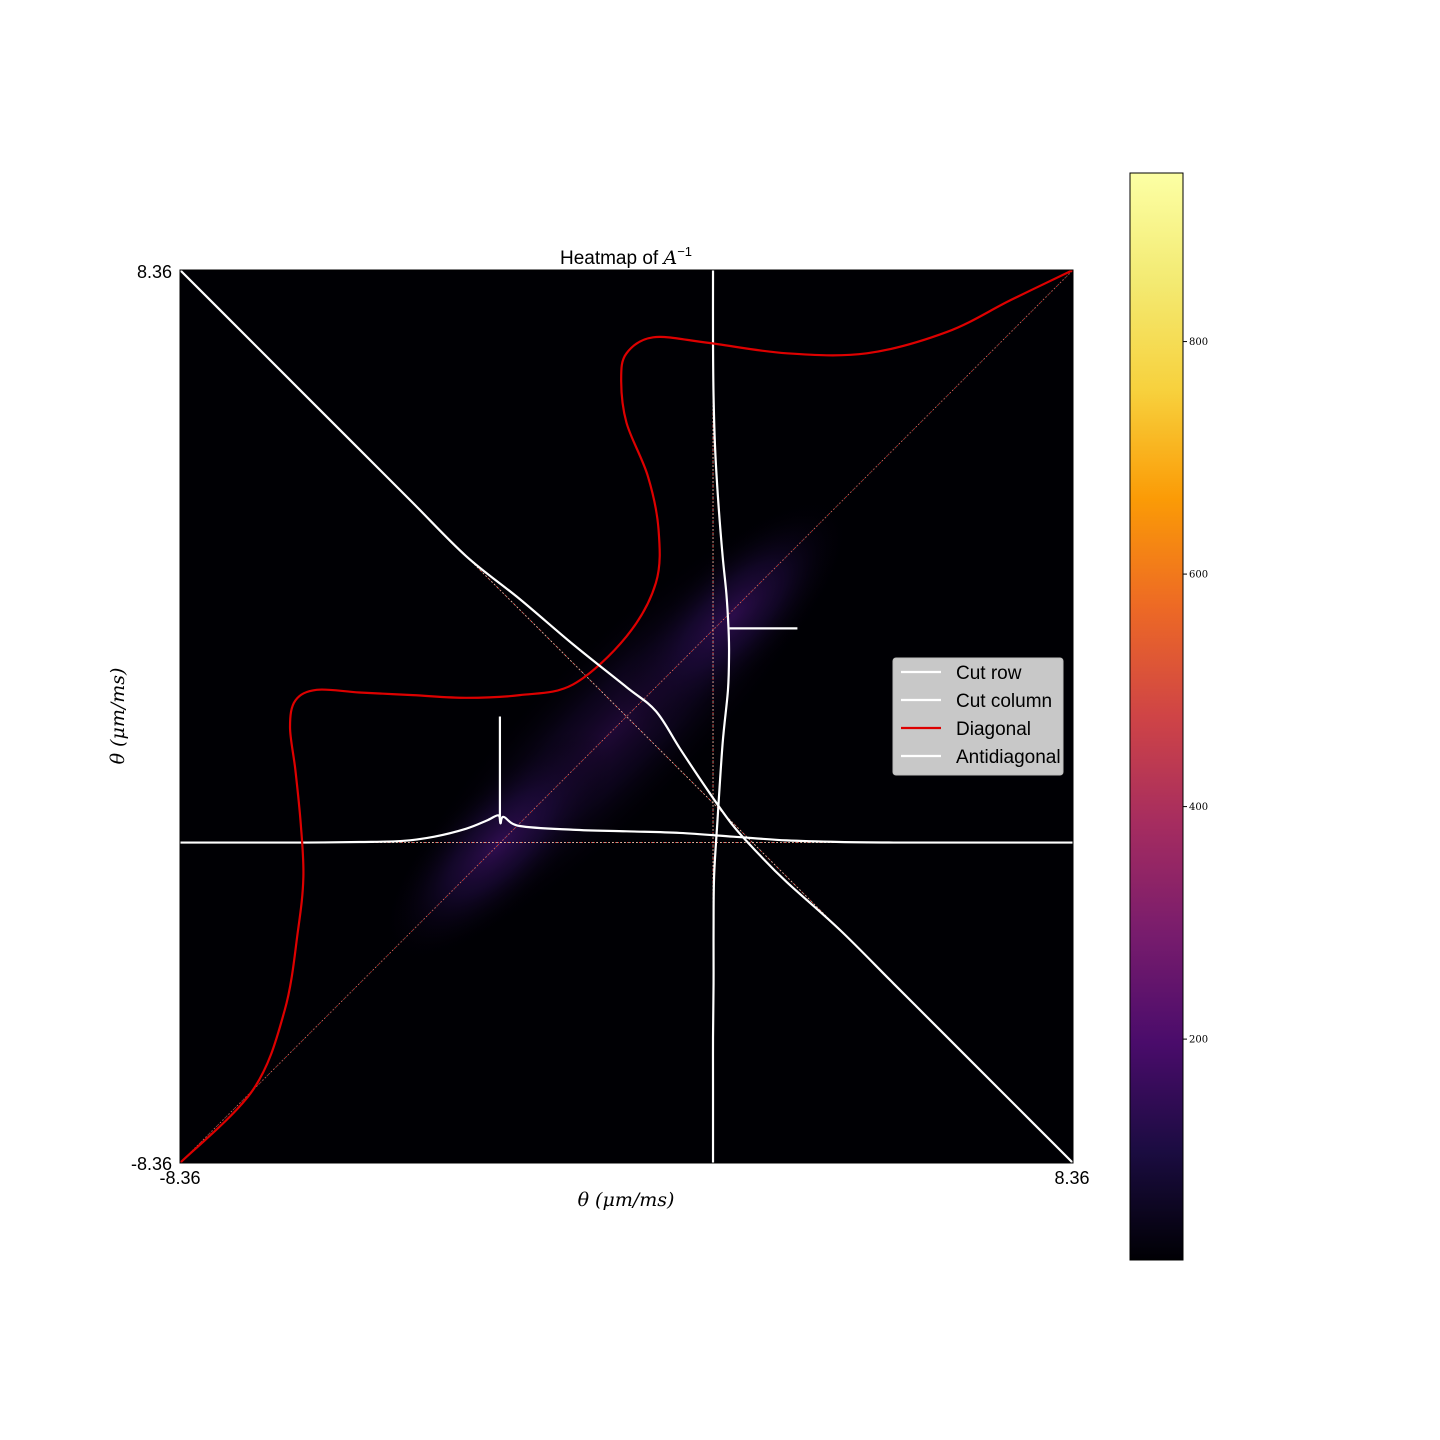  I want to click on x-tick-left: -8.36, so click(179, 1178).